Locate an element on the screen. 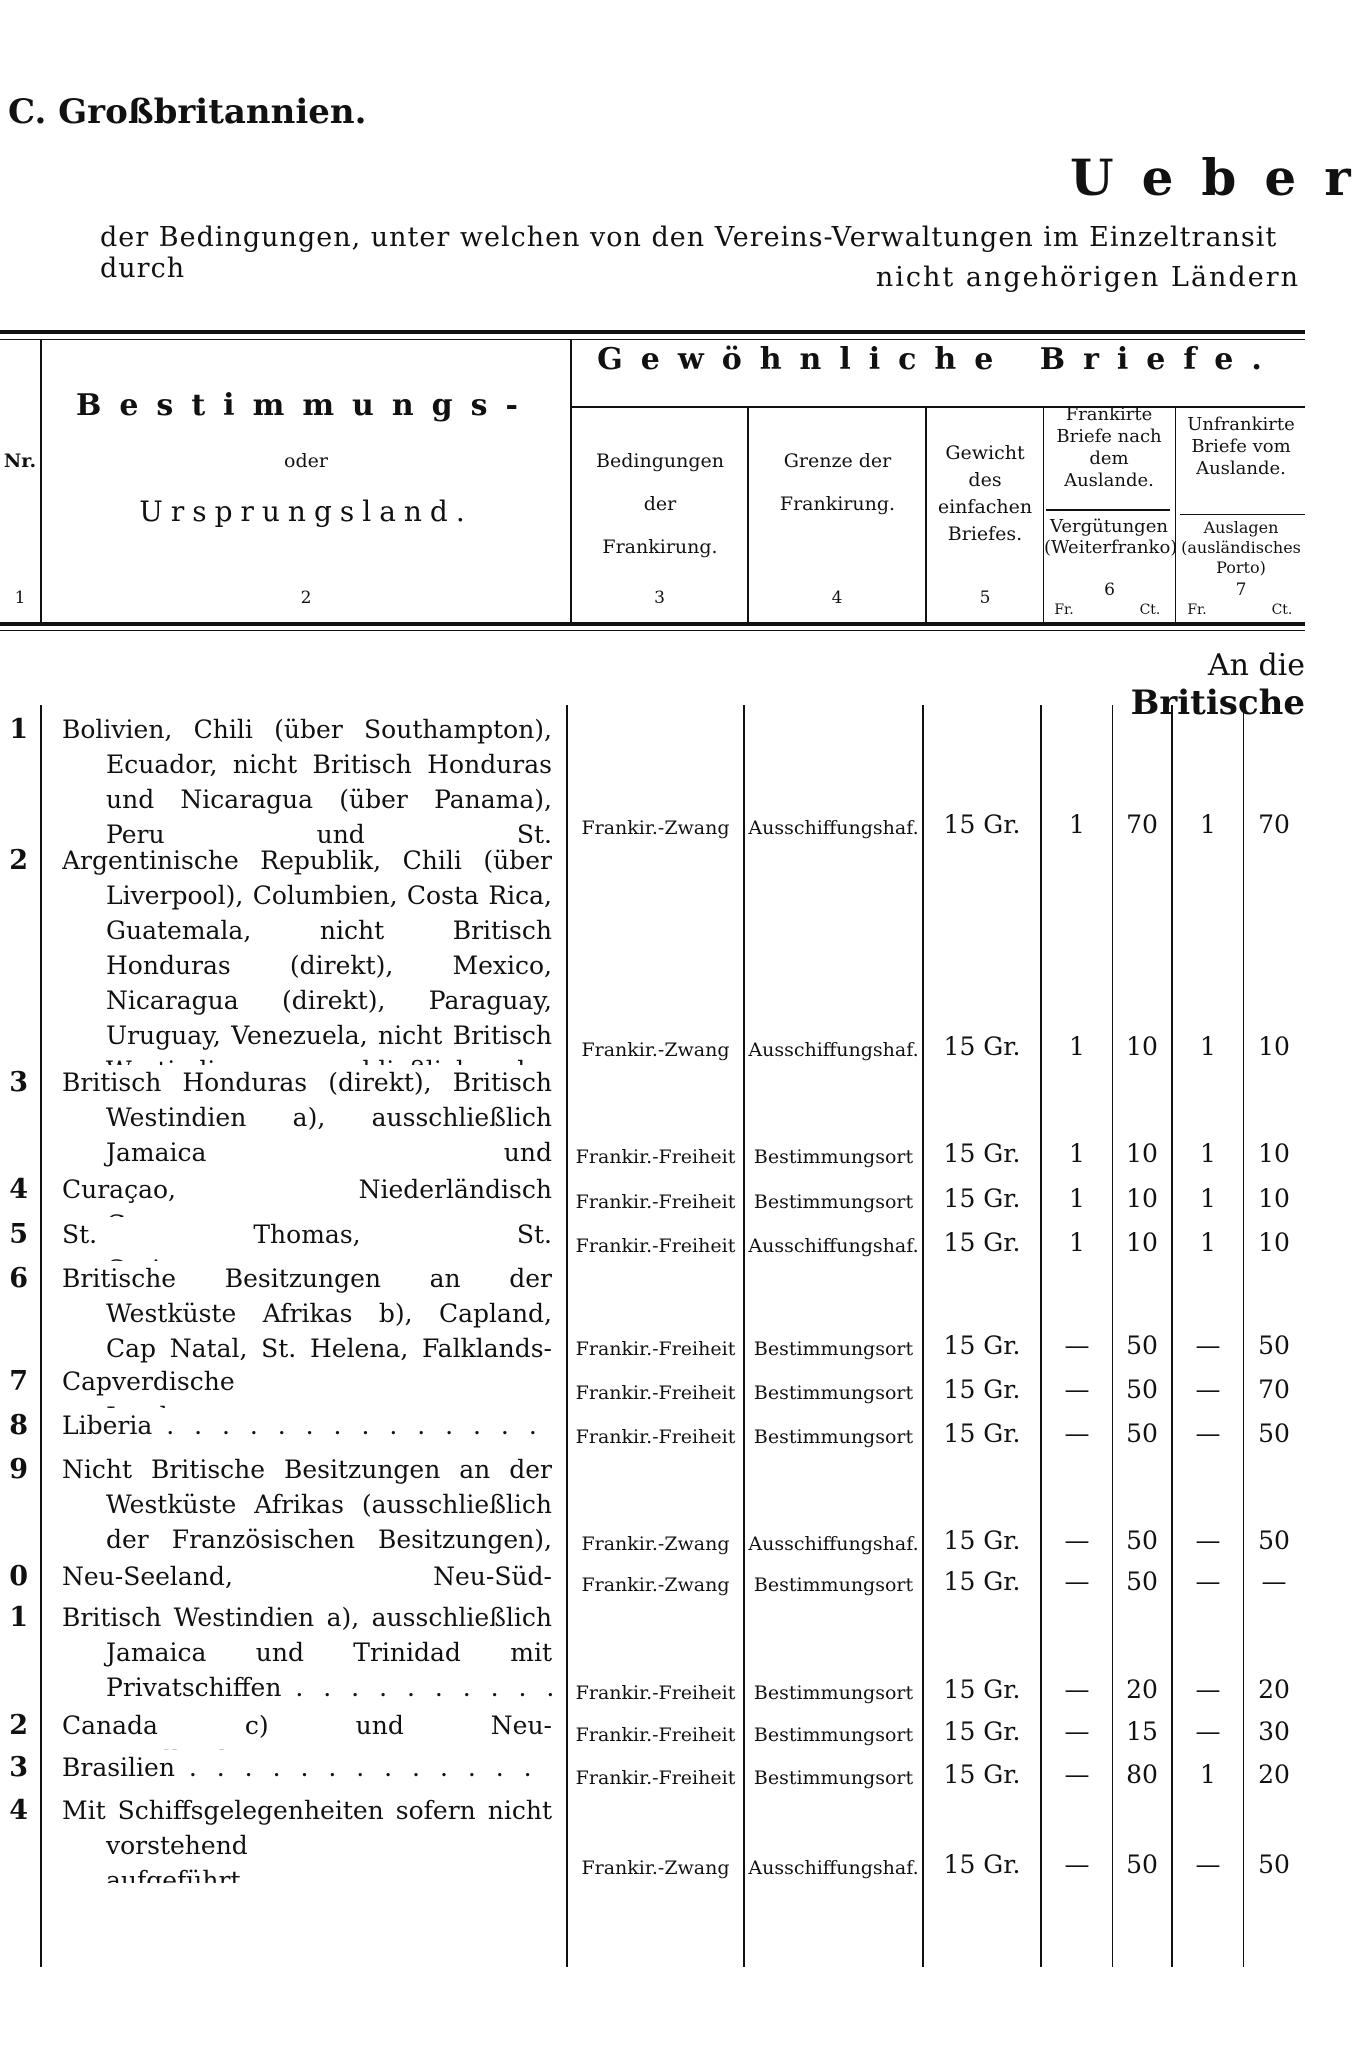 The image size is (1360, 2048). region-heading-prefix: An die is located at coordinates (1256, 665).